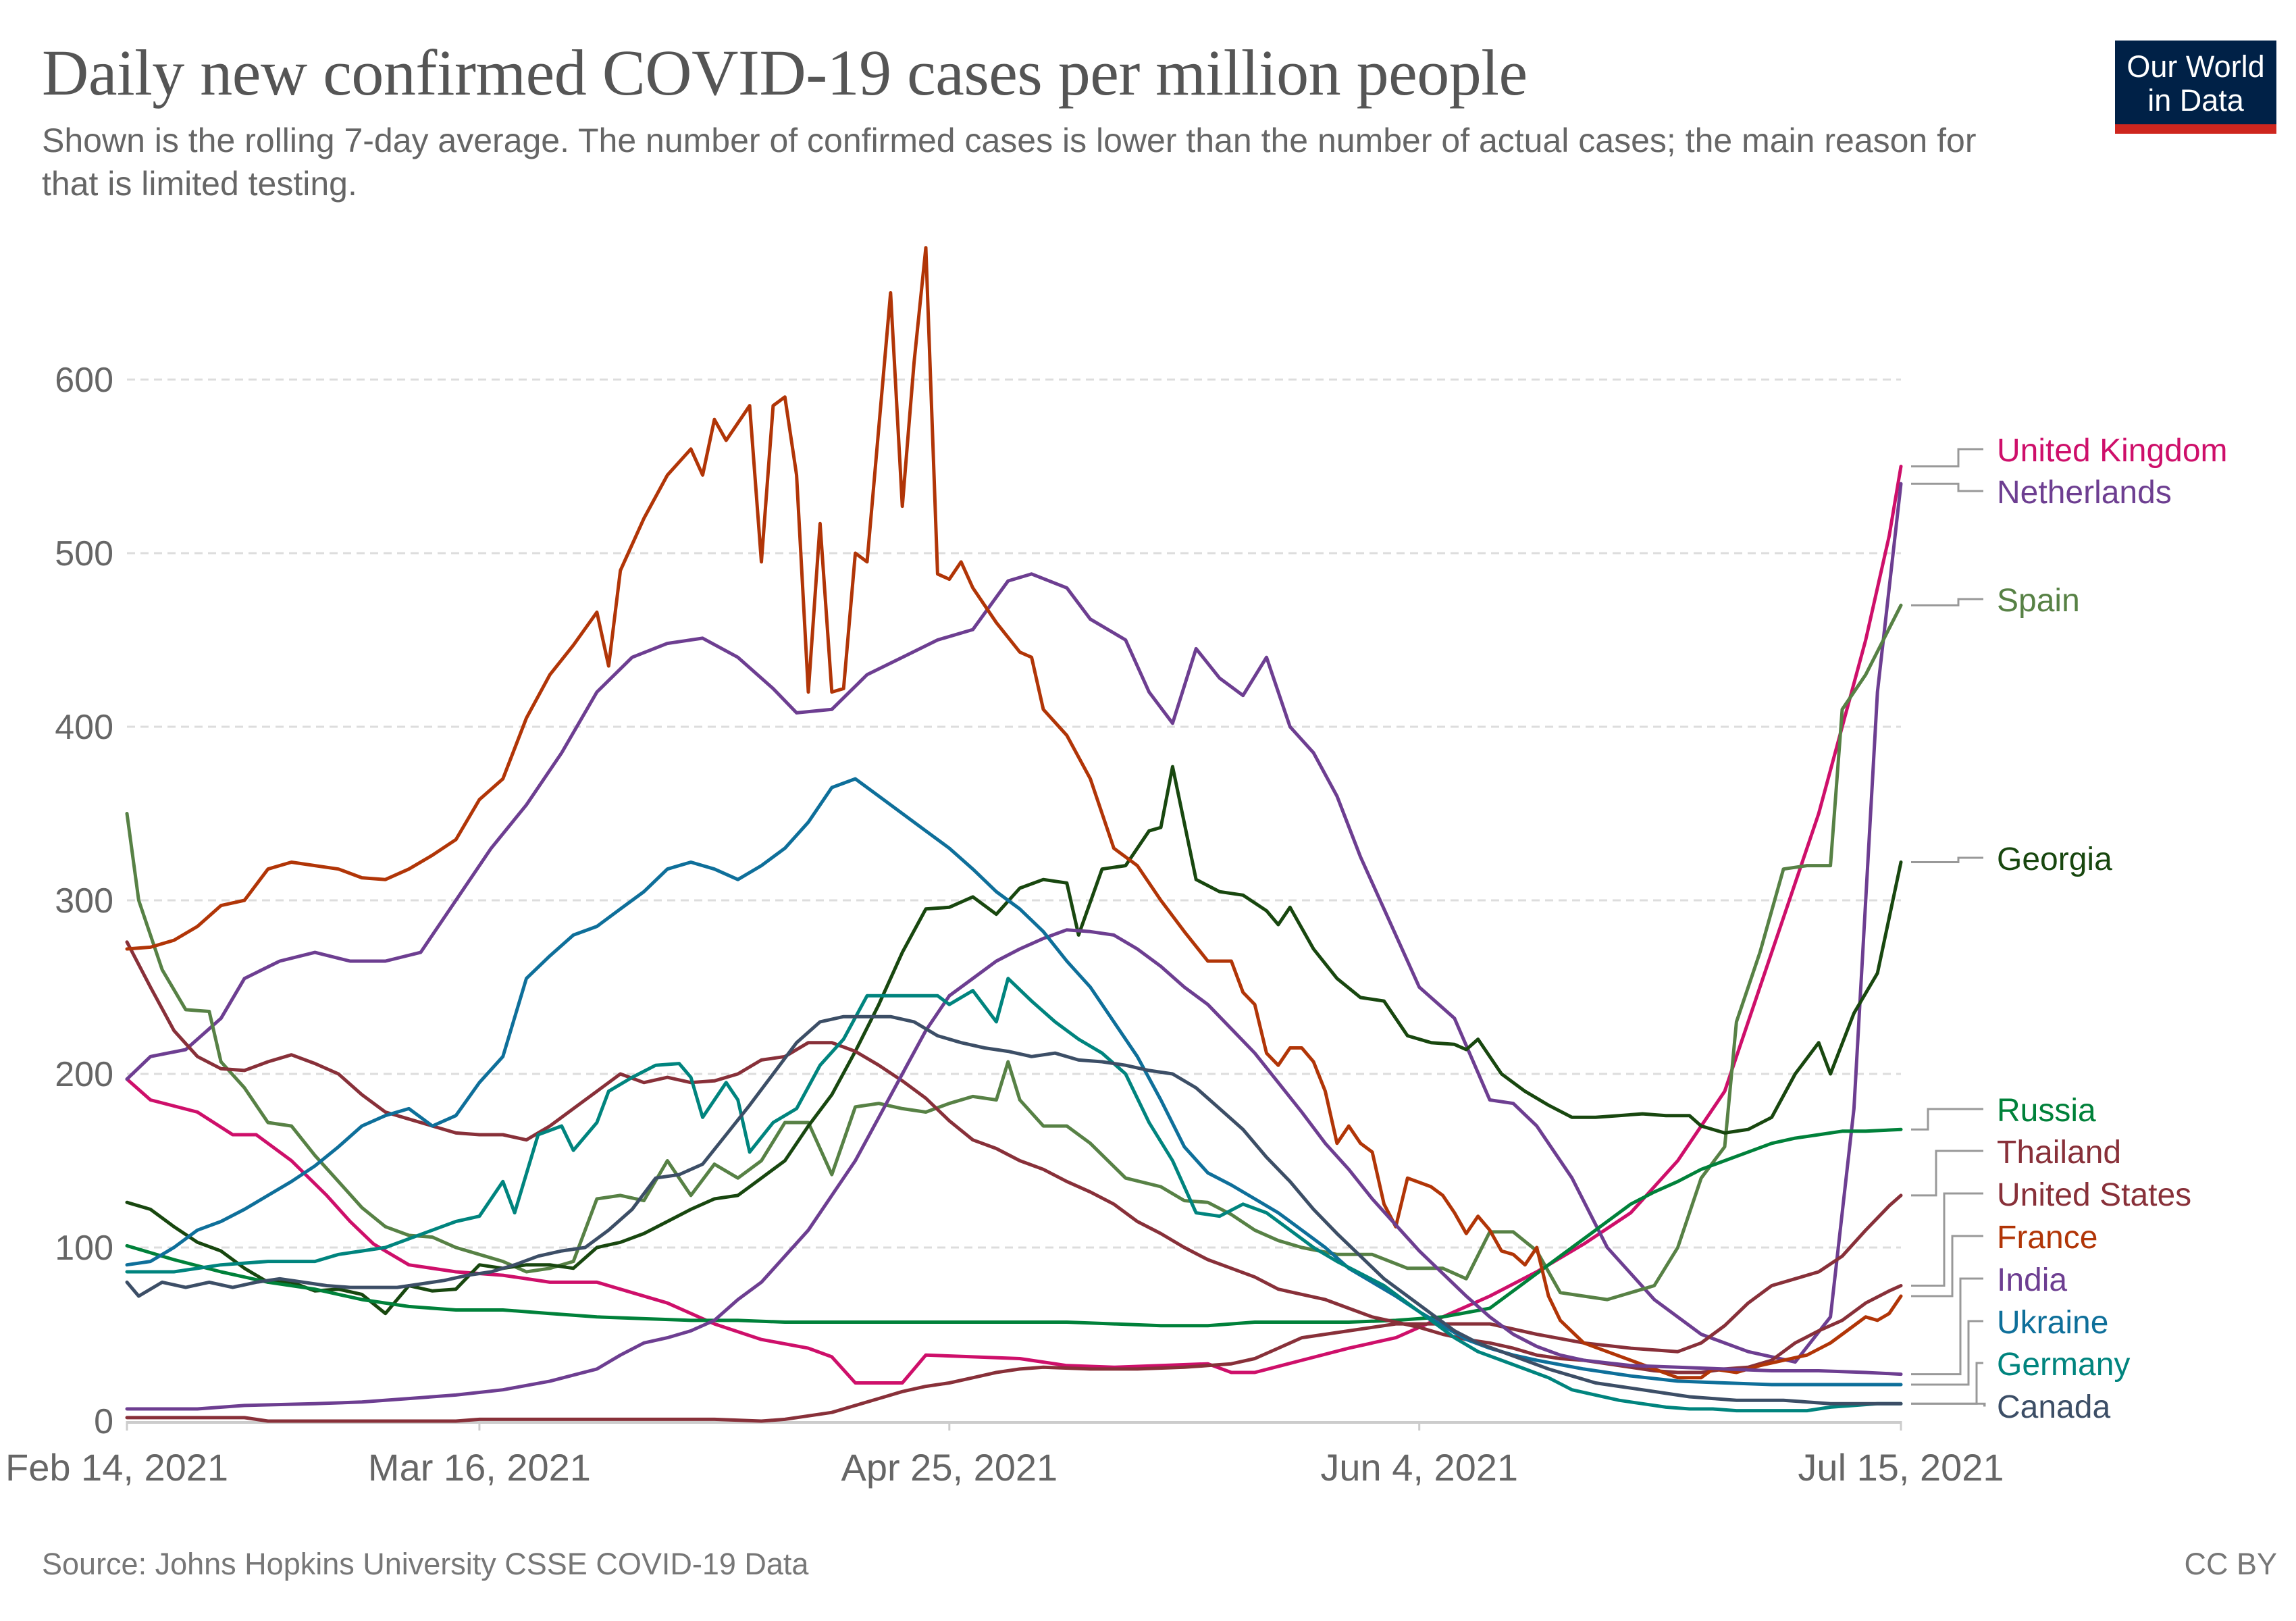 Image resolution: width=2296 pixels, height=1621 pixels. What do you see at coordinates (480, 1467) in the screenshot?
I see `x-tick-label: Mar 16, 2021` at bounding box center [480, 1467].